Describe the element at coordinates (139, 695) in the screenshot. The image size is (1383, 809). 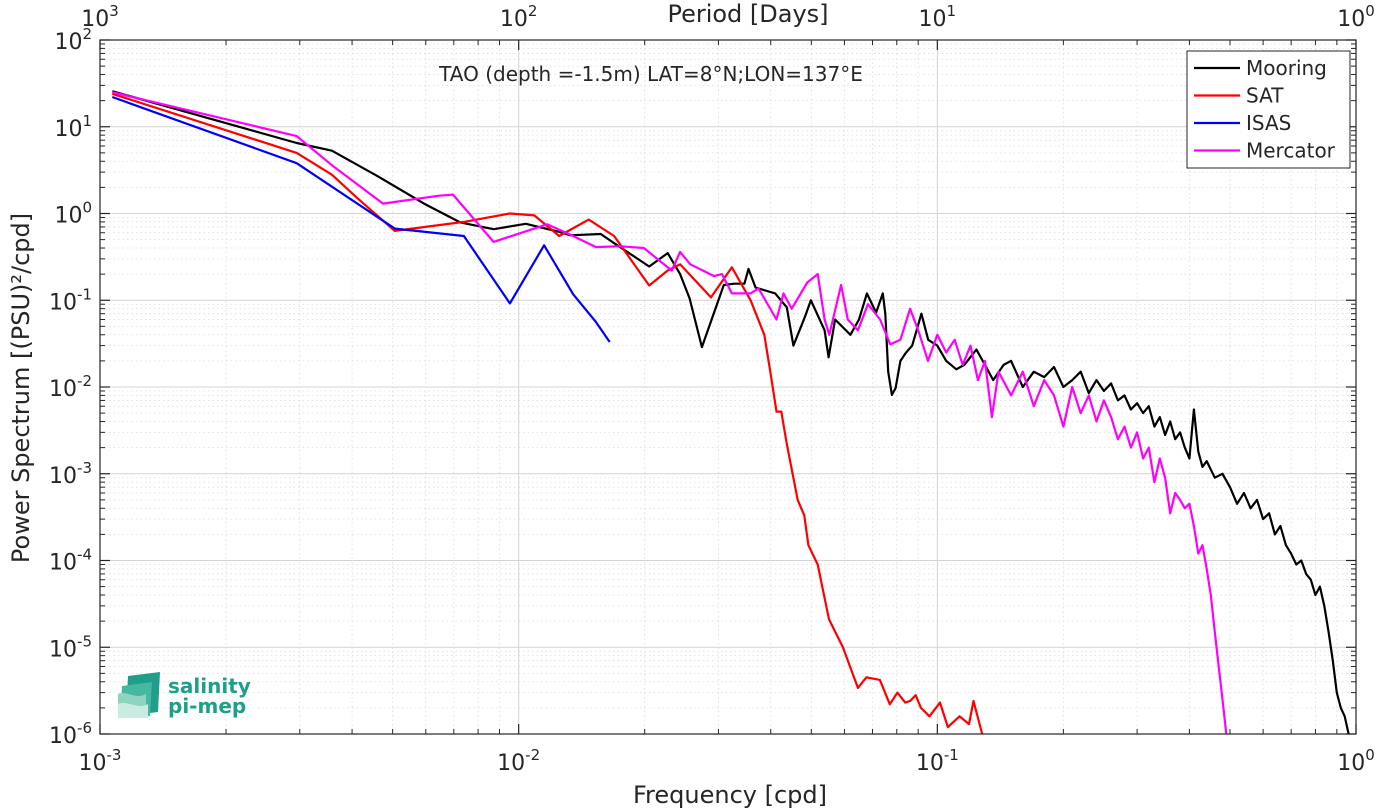
I see `logo-waves-icon` at that location.